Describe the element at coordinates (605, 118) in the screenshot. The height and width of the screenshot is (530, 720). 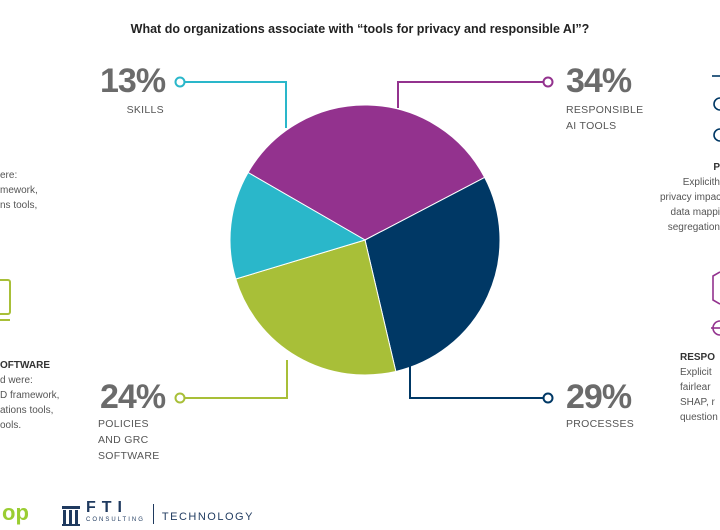
I see `label-responsible-ai: RESPONSIBLE AI TOOLS` at that location.